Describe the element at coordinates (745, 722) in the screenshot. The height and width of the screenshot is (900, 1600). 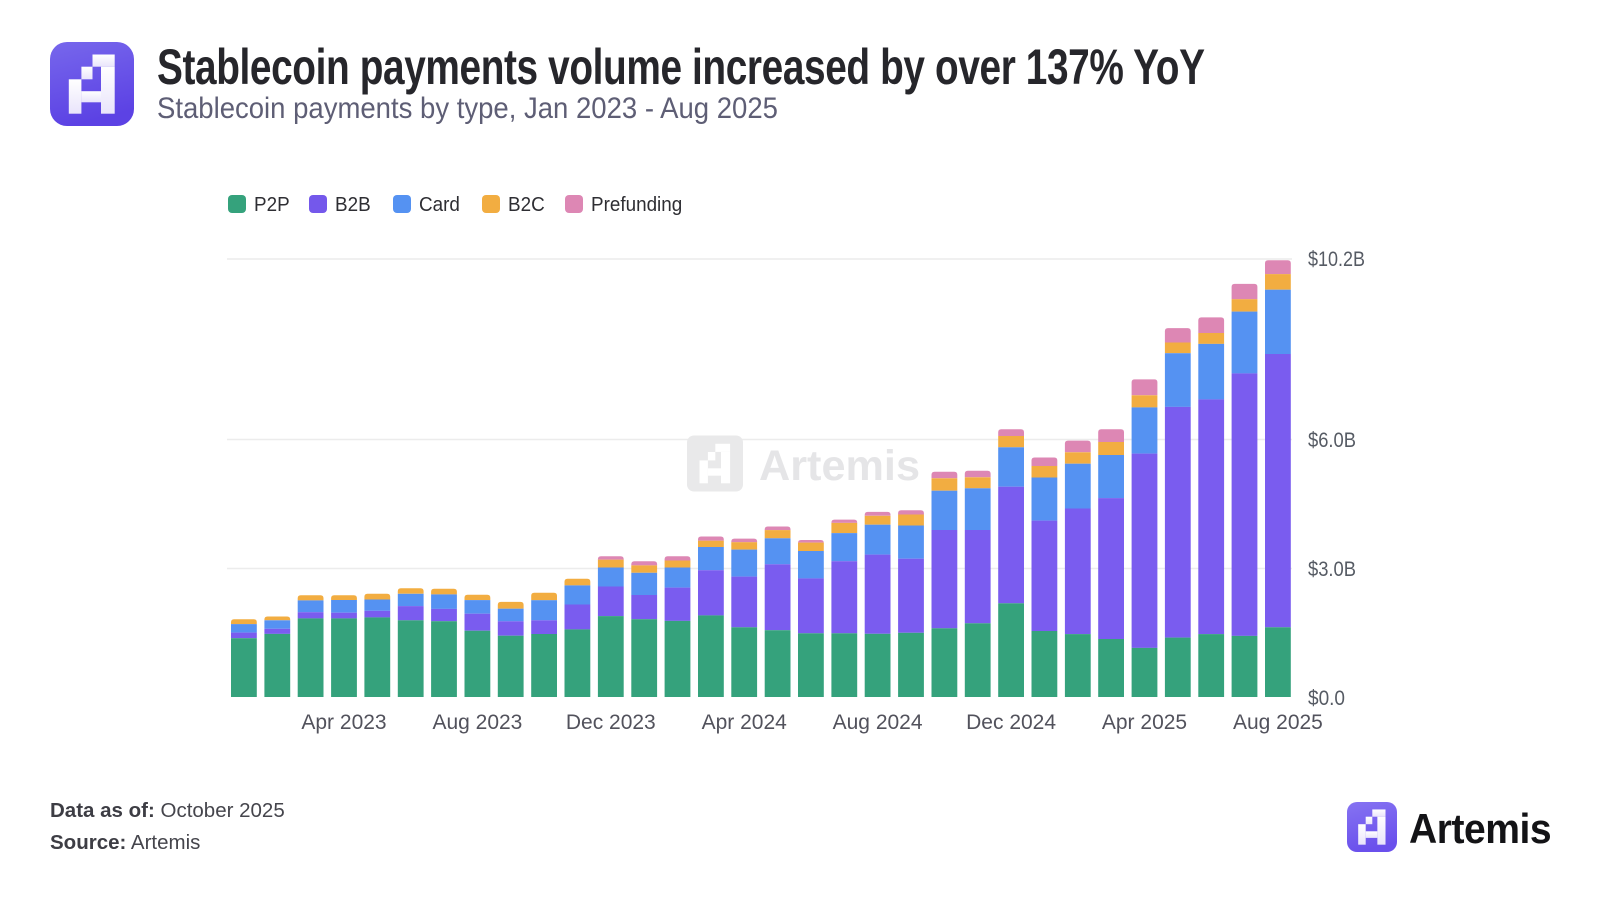
I see `svg-text: Apr 2024` at that location.